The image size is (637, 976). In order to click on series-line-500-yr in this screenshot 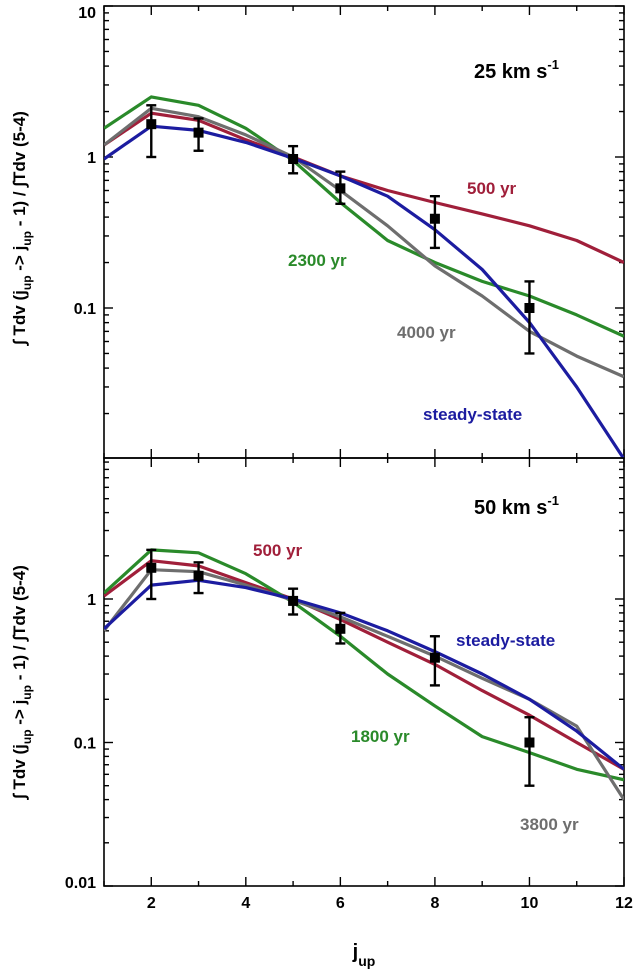, I will do `click(364, 187)`.